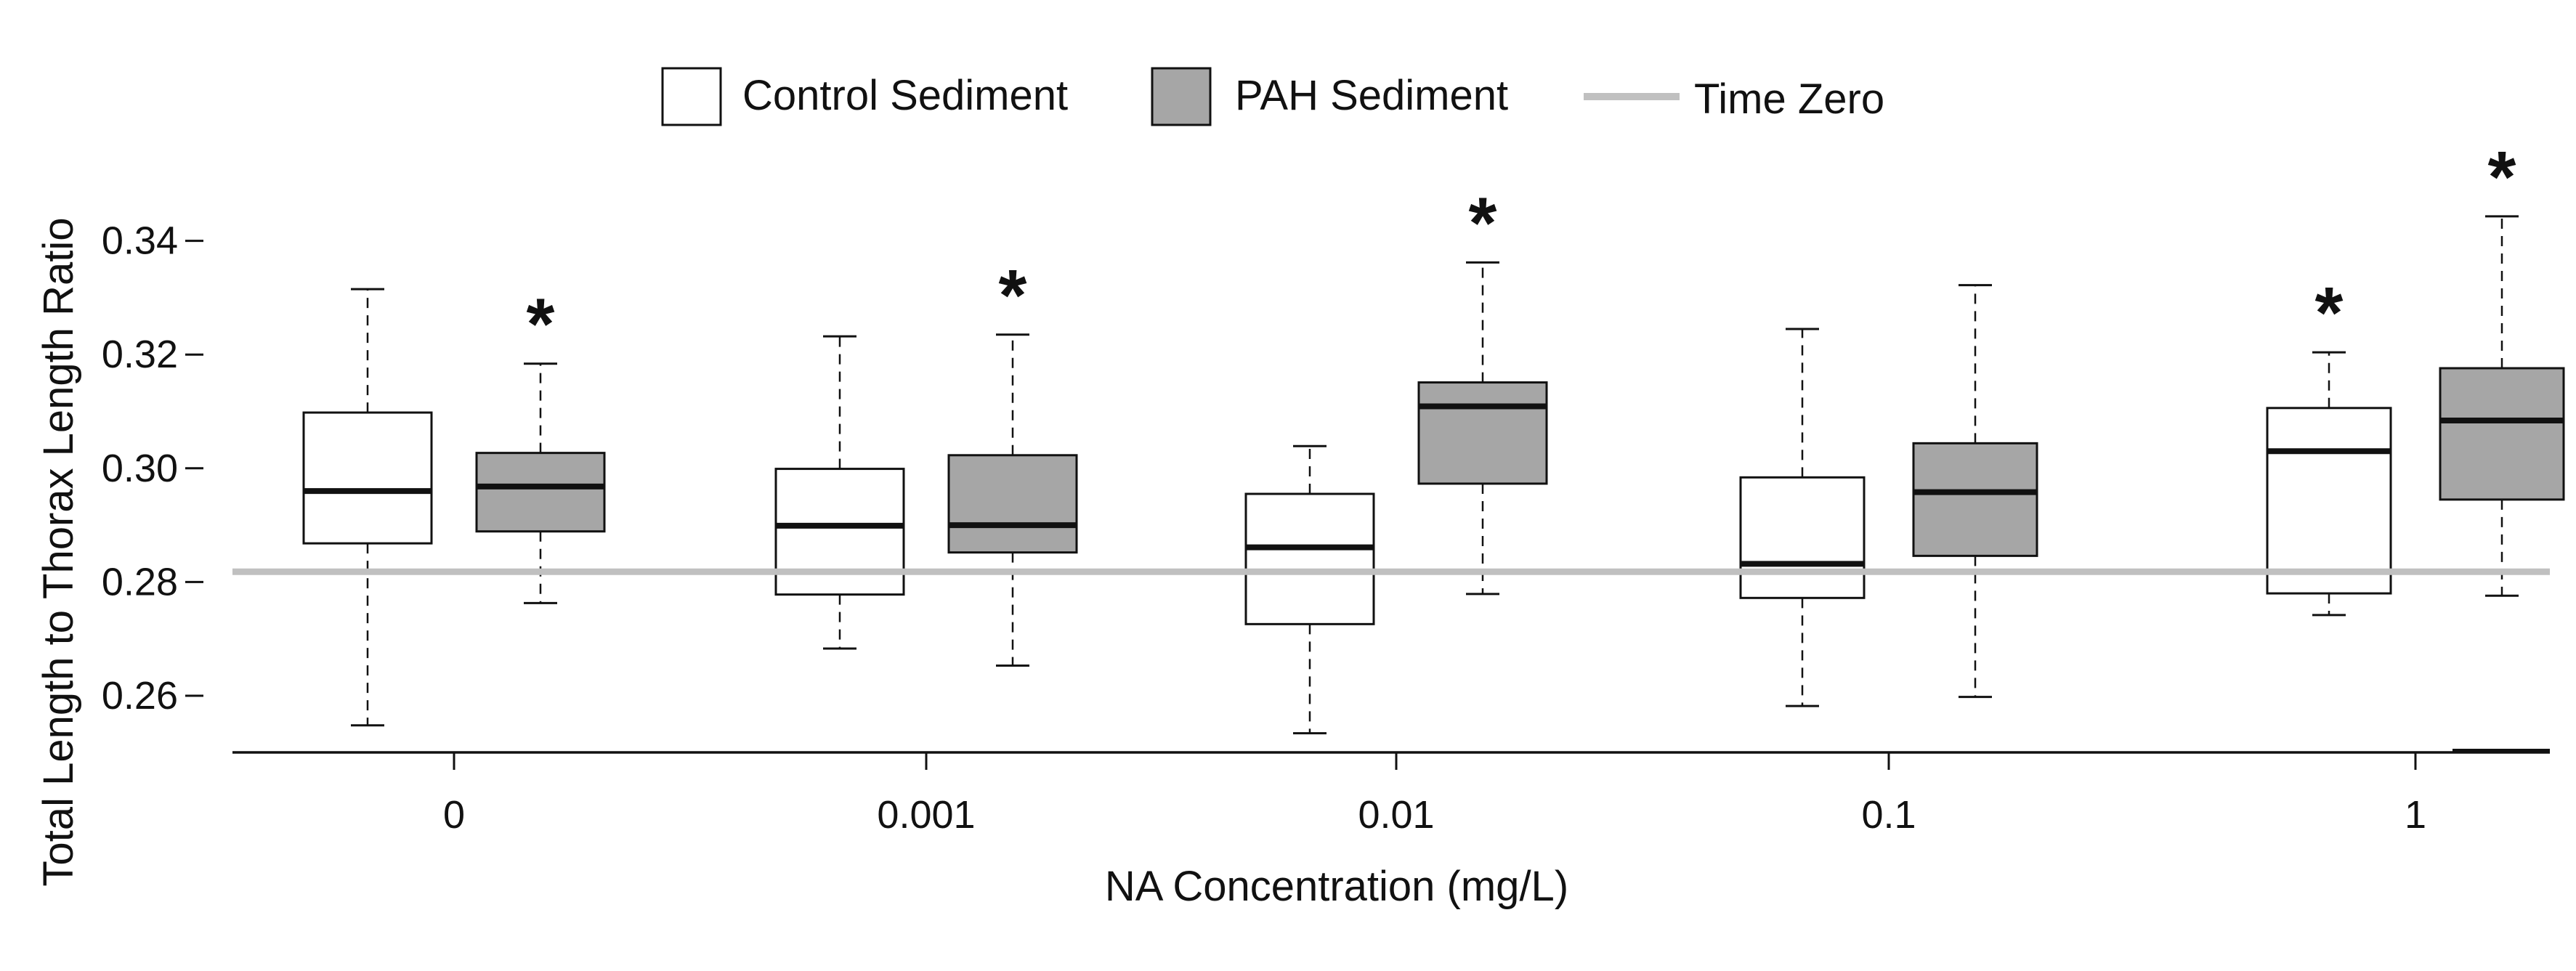  What do you see at coordinates (1889, 815) in the screenshot?
I see `x-tick-label: 0.1` at bounding box center [1889, 815].